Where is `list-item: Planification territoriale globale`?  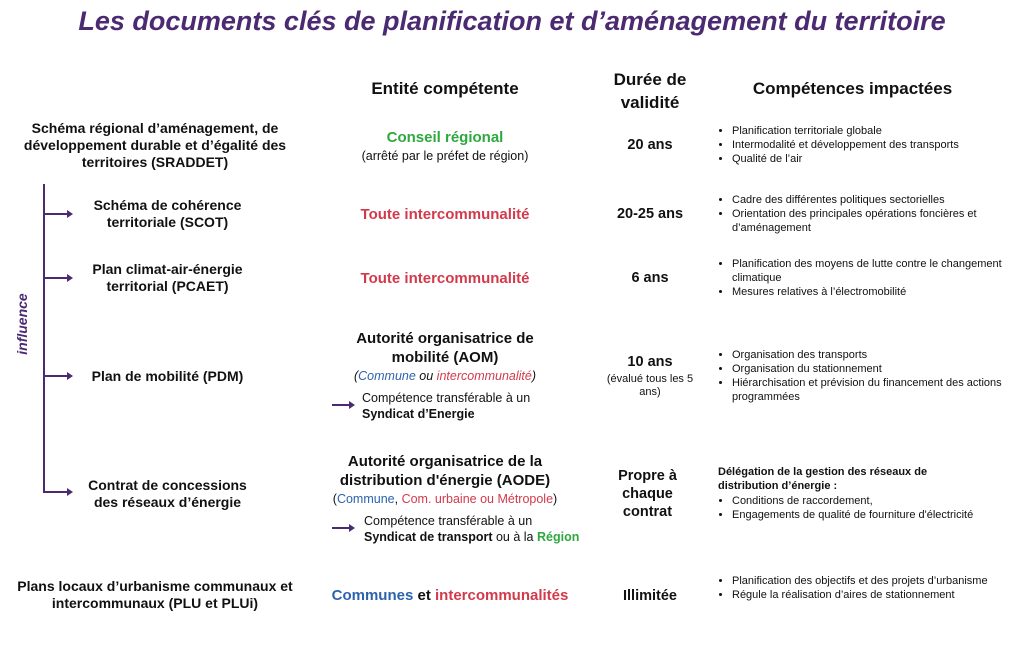
list-item: Planification territoriale globale is located at coordinates (869, 131).